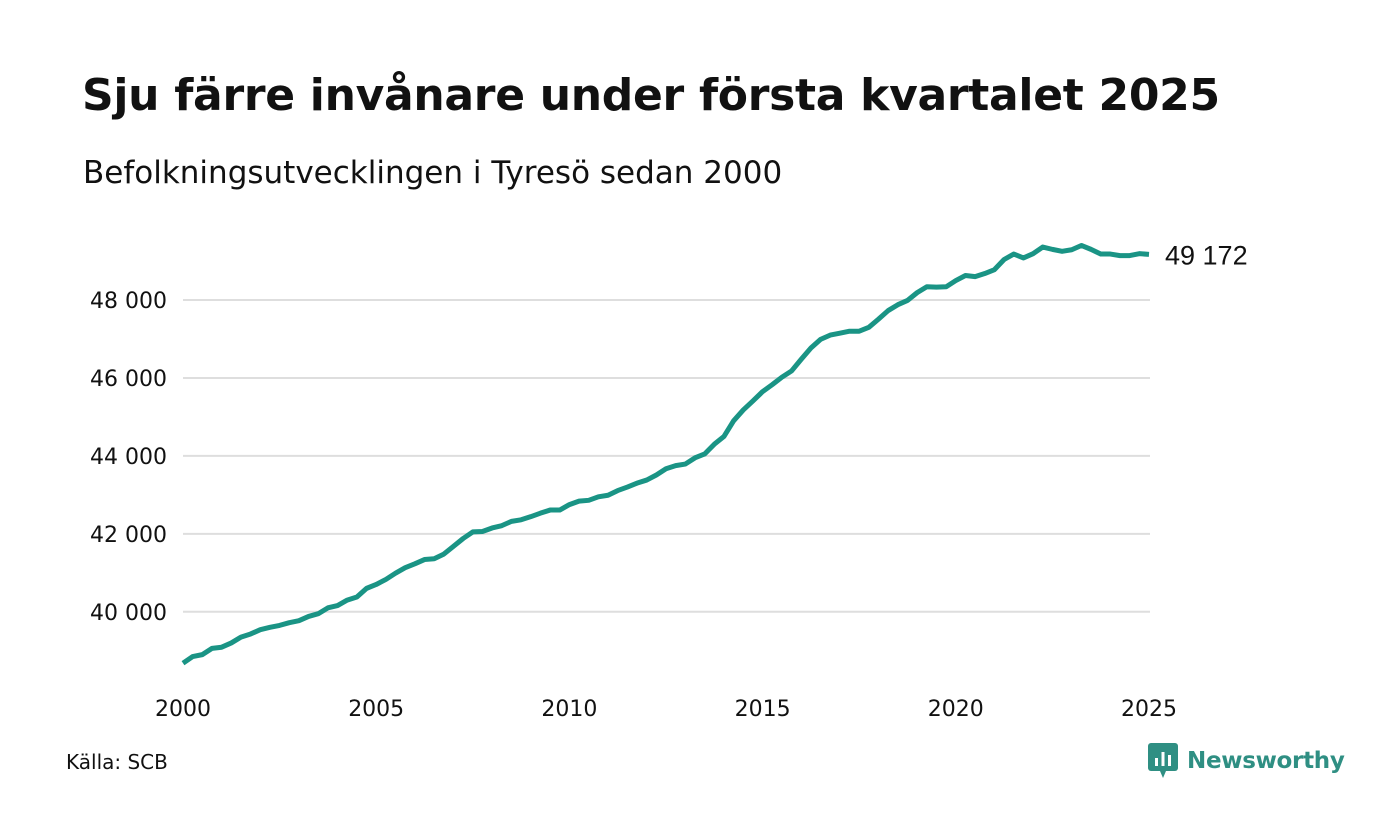  Describe the element at coordinates (763, 709) in the screenshot. I see `x-tick-label: 2015` at that location.